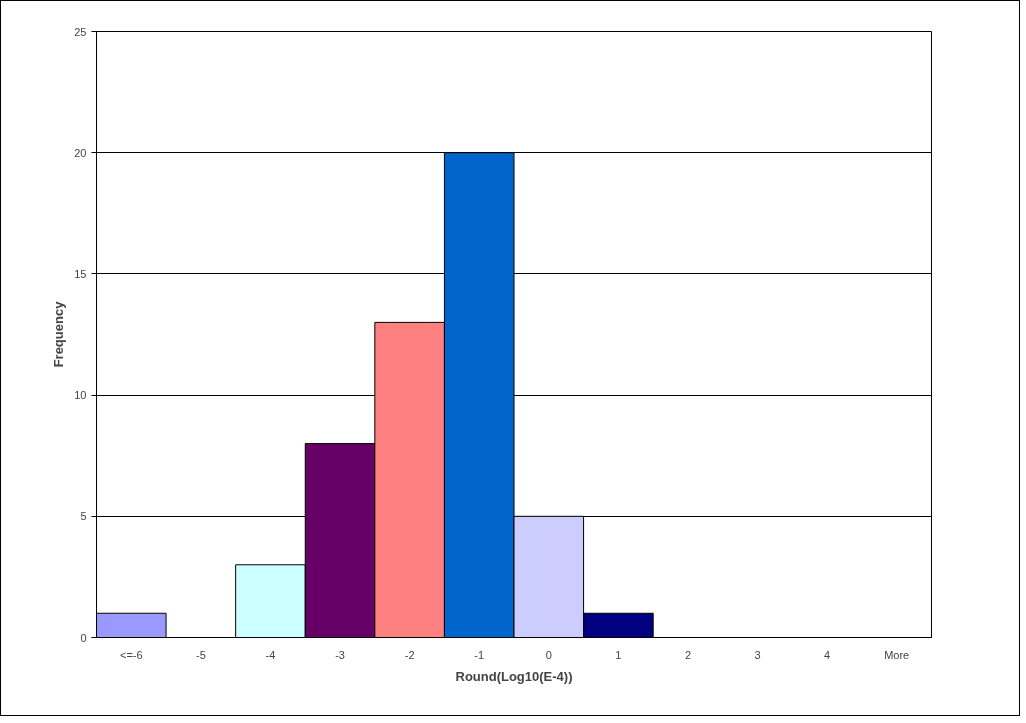  What do you see at coordinates (688, 654) in the screenshot?
I see `x-tick-label: 2` at bounding box center [688, 654].